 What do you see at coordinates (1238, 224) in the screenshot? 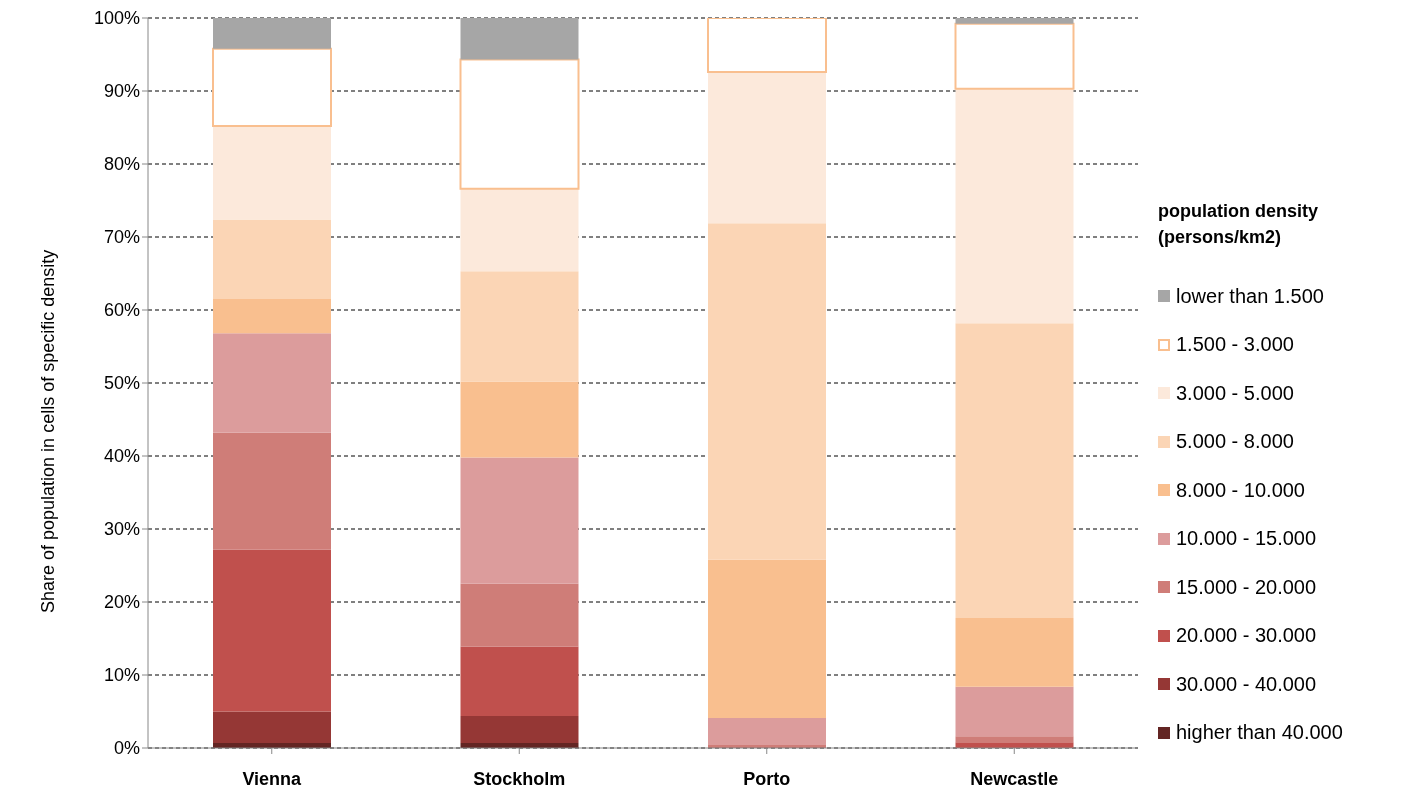
I see `legend-title: population density (persons/km2)` at bounding box center [1238, 224].